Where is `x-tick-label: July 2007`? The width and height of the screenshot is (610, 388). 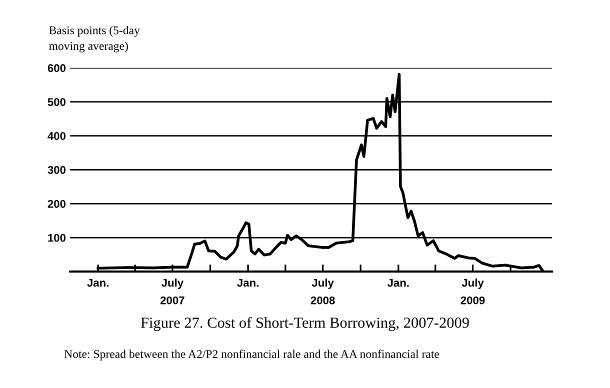
x-tick-label: July 2007 is located at coordinates (172, 291).